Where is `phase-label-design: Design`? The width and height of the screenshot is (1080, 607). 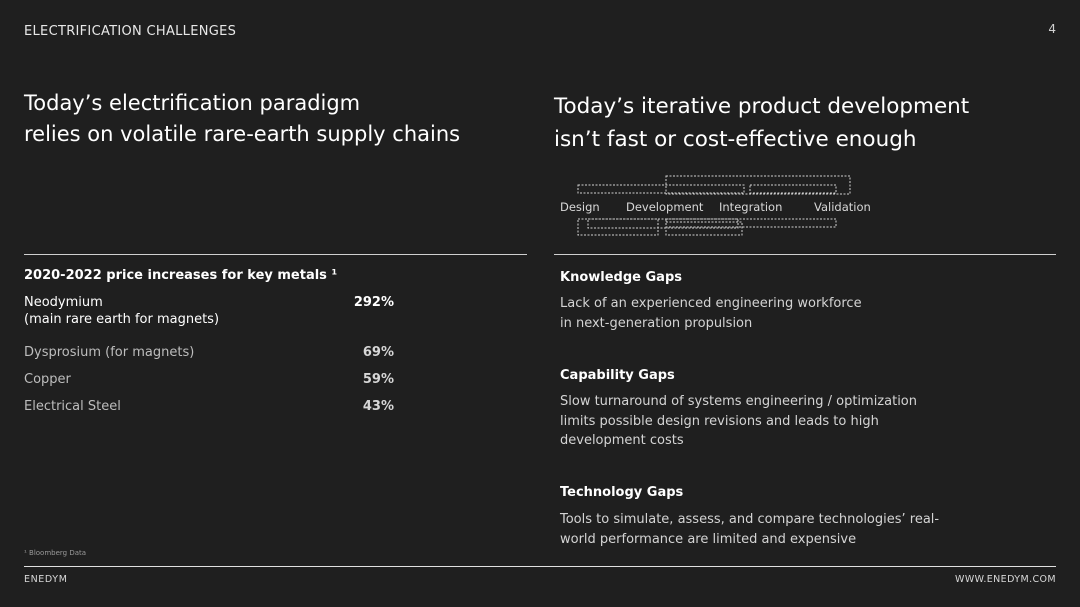
phase-label-design: Design is located at coordinates (580, 207).